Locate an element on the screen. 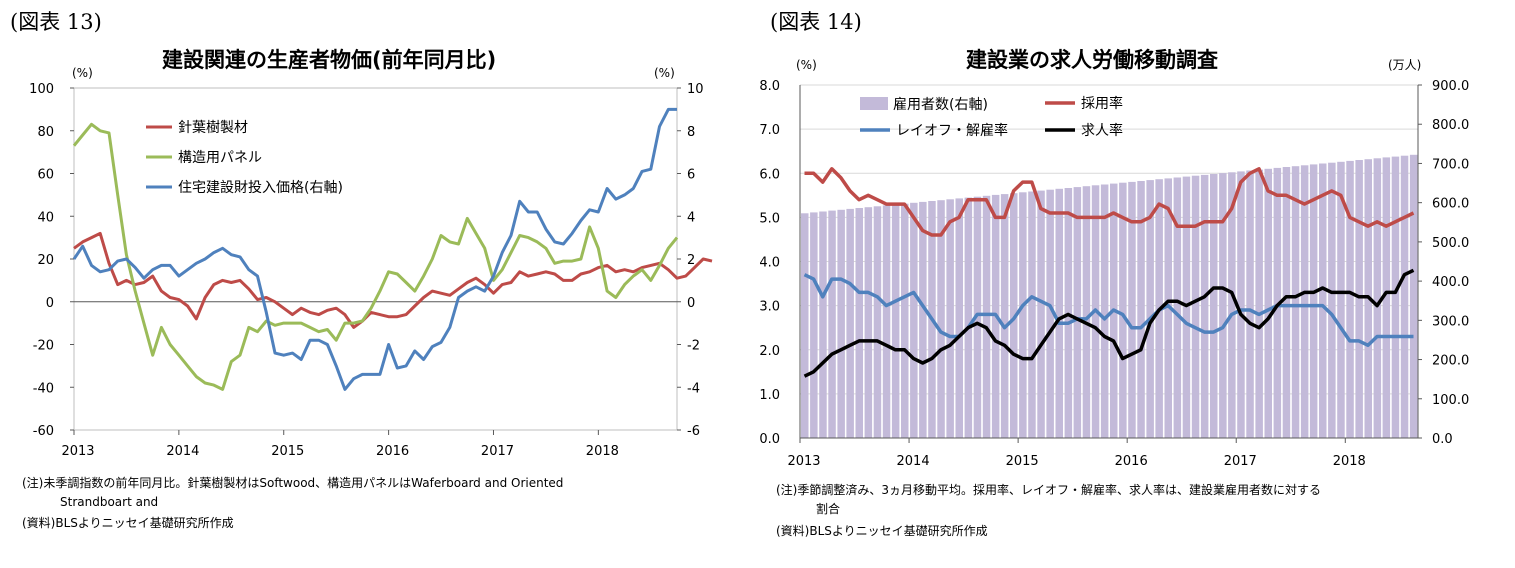 The height and width of the screenshot is (568, 1515). right-axis-tick-label: -4 is located at coordinates (693, 388).